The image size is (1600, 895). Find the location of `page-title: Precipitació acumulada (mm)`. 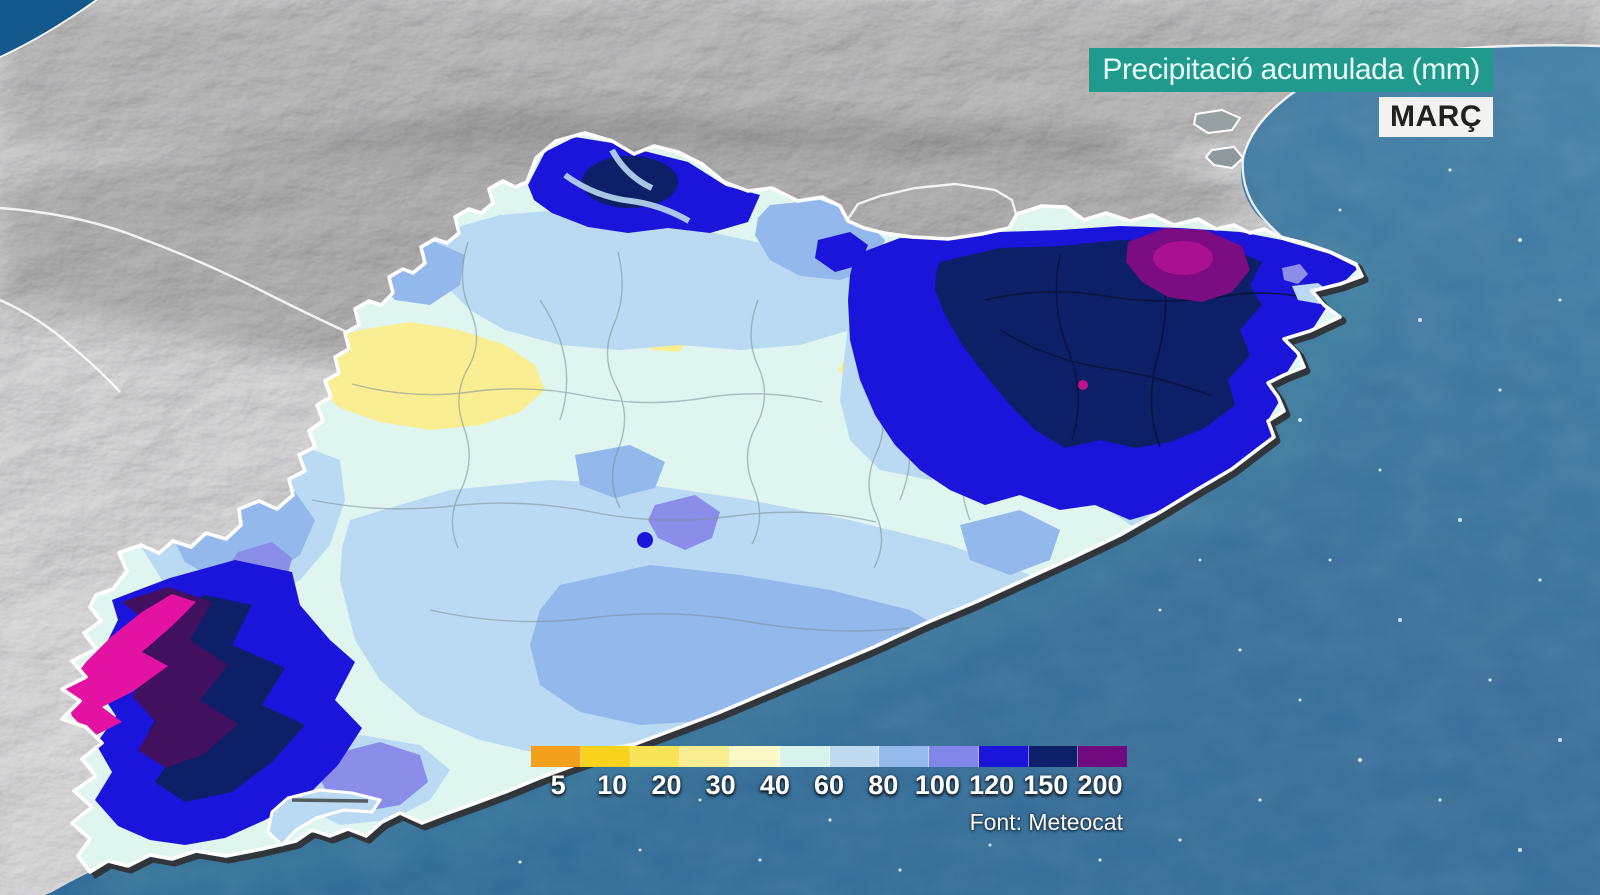

page-title: Precipitació acumulada (mm) is located at coordinates (1291, 69).